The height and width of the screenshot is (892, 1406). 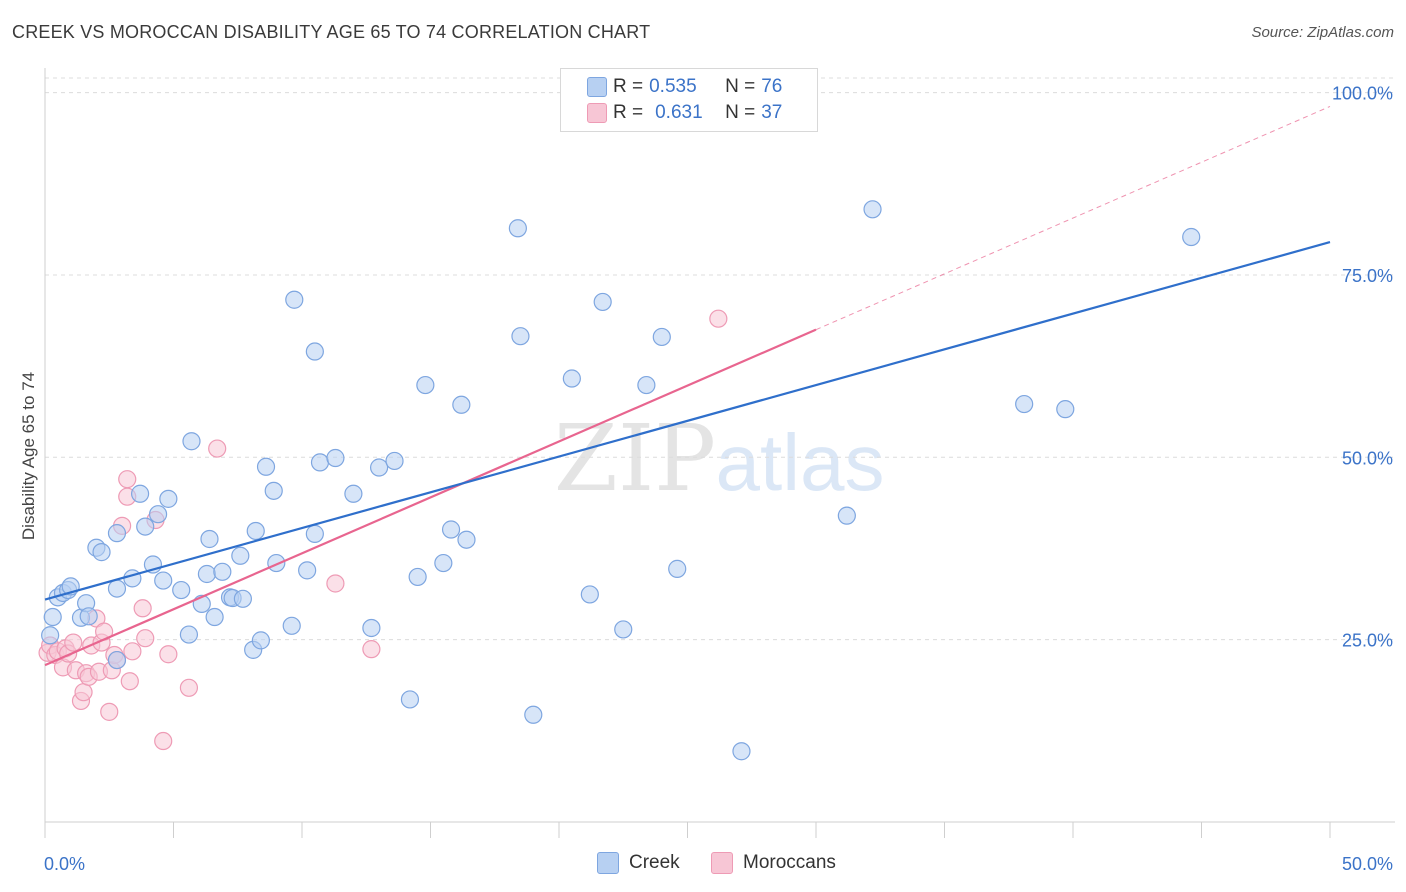 I want to click on watermark-atlas: atlas, so click(x=800, y=462).